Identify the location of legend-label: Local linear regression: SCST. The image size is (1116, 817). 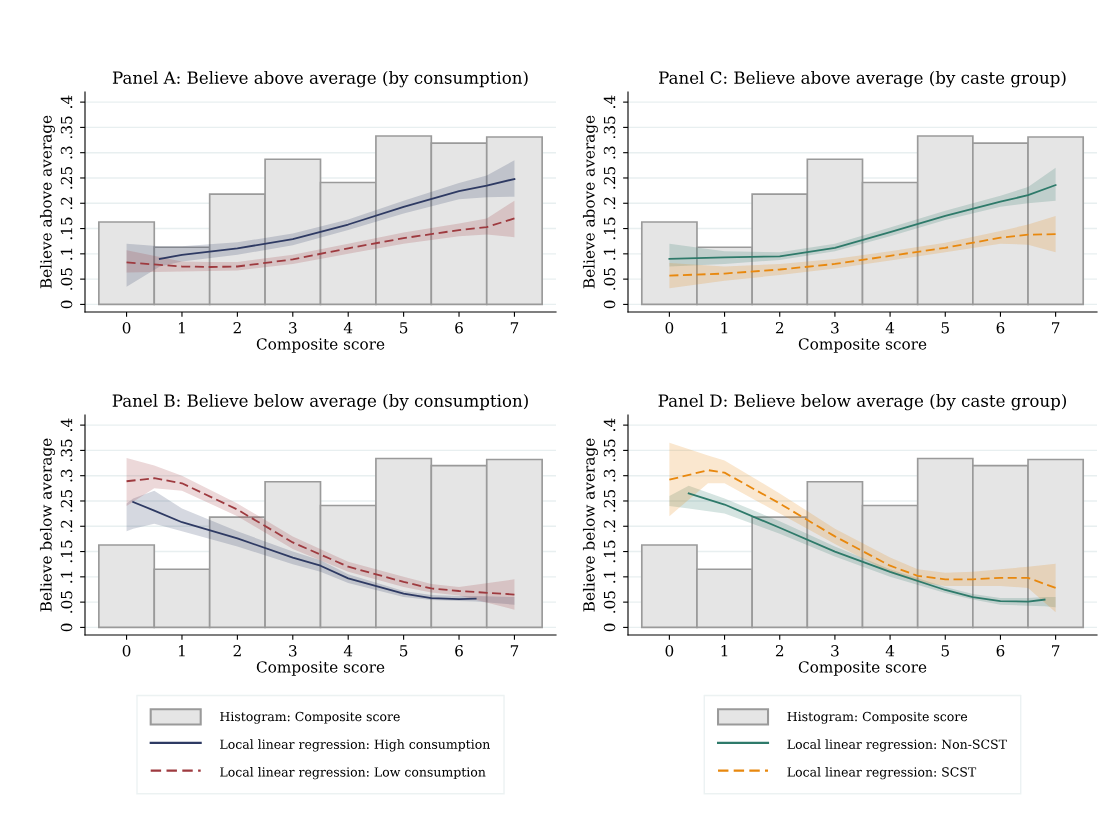
(882, 773).